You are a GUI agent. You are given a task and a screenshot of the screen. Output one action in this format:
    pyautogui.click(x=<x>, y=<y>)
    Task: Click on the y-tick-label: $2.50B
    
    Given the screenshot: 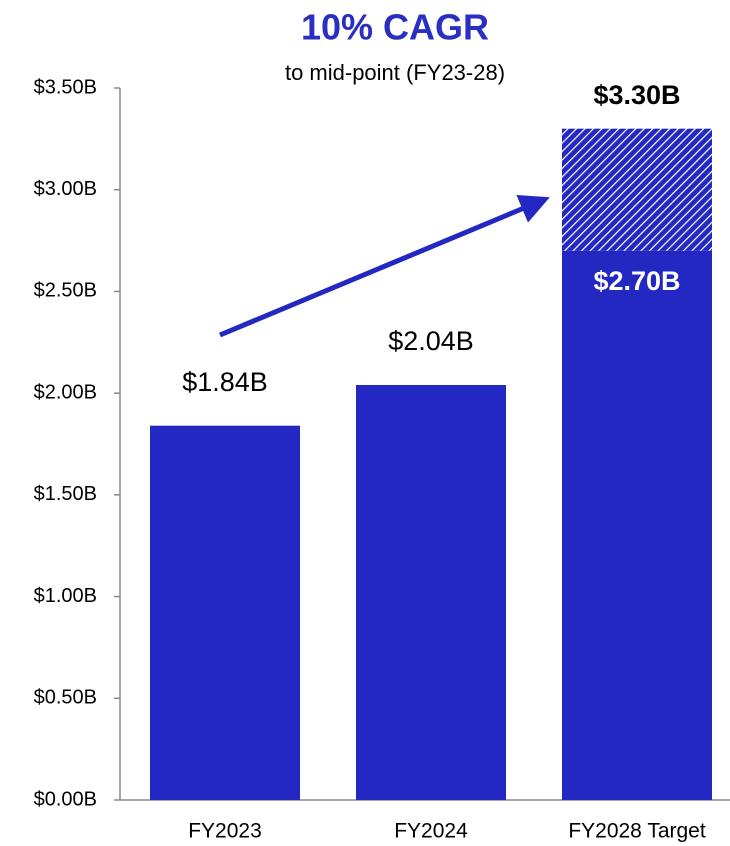 What is the action you would take?
    pyautogui.click(x=65, y=291)
    